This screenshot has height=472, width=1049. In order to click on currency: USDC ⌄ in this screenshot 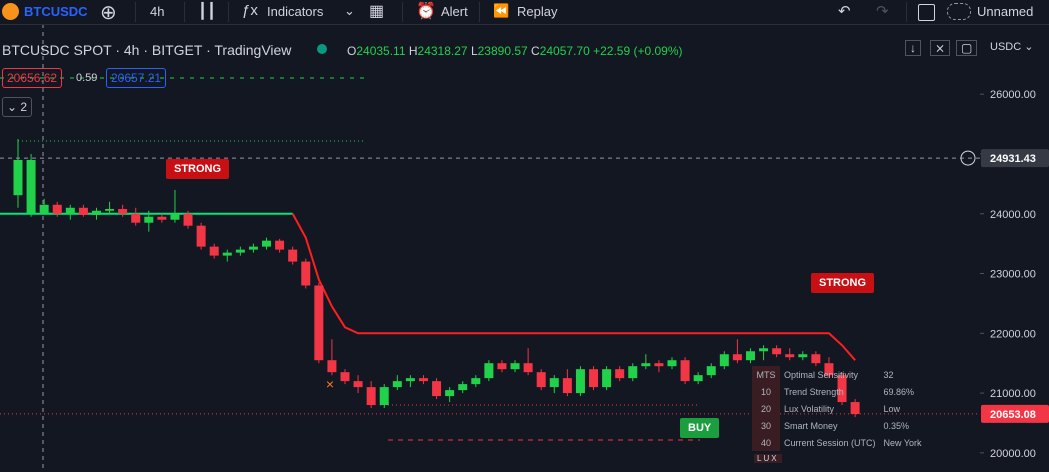, I will do `click(1012, 47)`.